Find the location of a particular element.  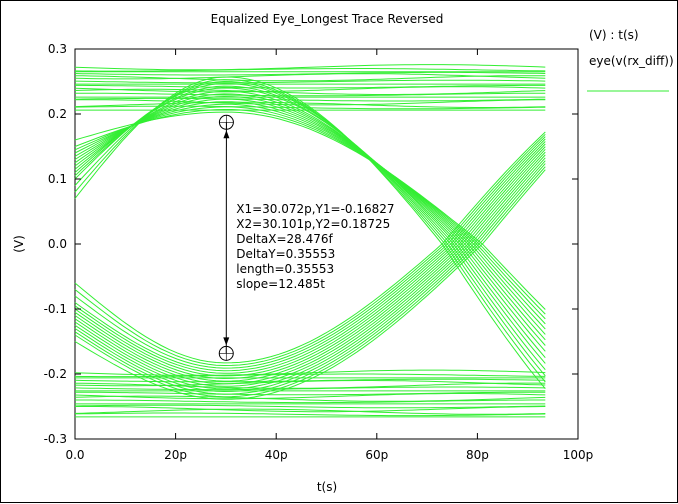

marker-readout-line: DeltaY=0.35553 is located at coordinates (285, 254).